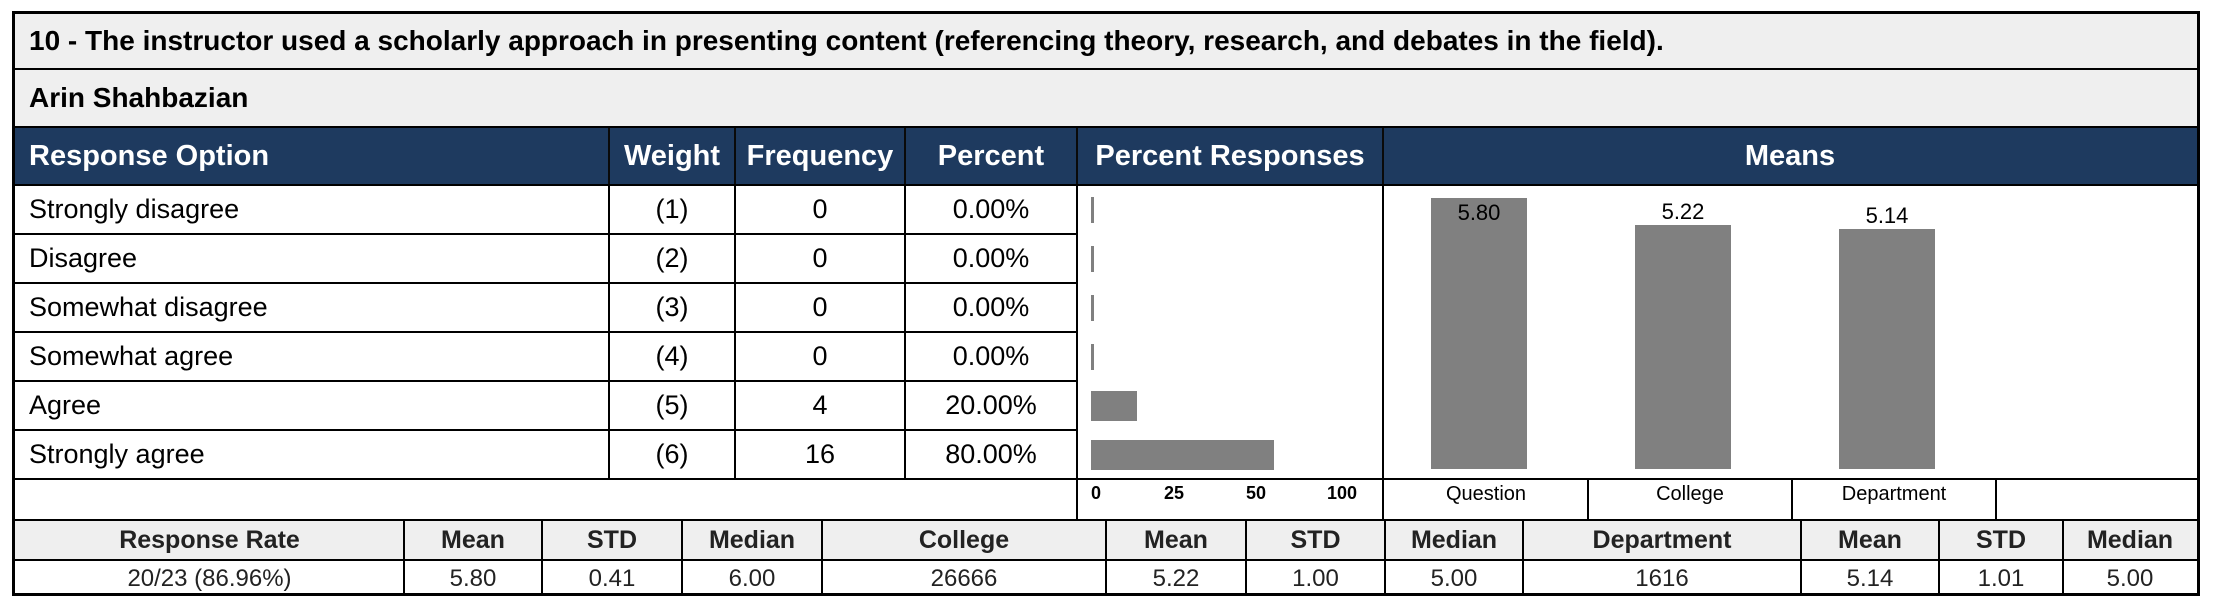 The height and width of the screenshot is (610, 2214). I want to click on means-category-label: Department, so click(1894, 494).